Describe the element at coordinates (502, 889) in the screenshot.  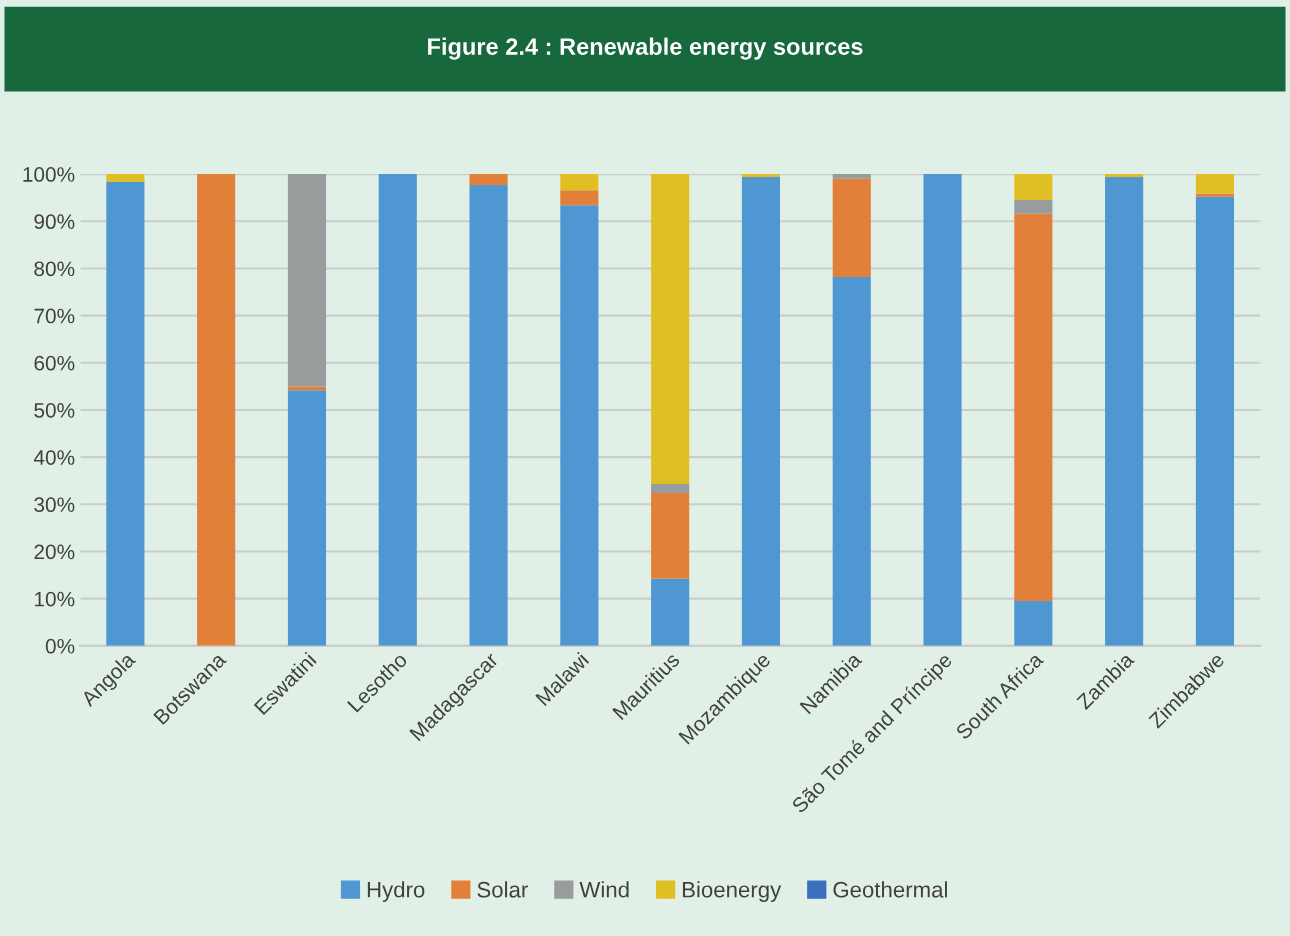
I see `legend-label: Solar` at that location.